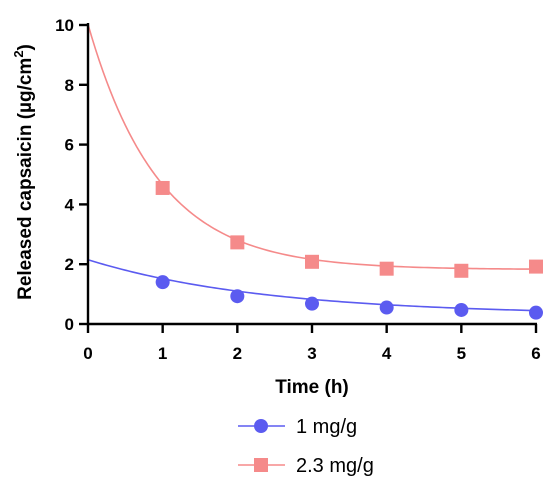 The width and height of the screenshot is (550, 483). What do you see at coordinates (18, 53) in the screenshot?
I see `y-axis-title-superscript: 2` at bounding box center [18, 53].